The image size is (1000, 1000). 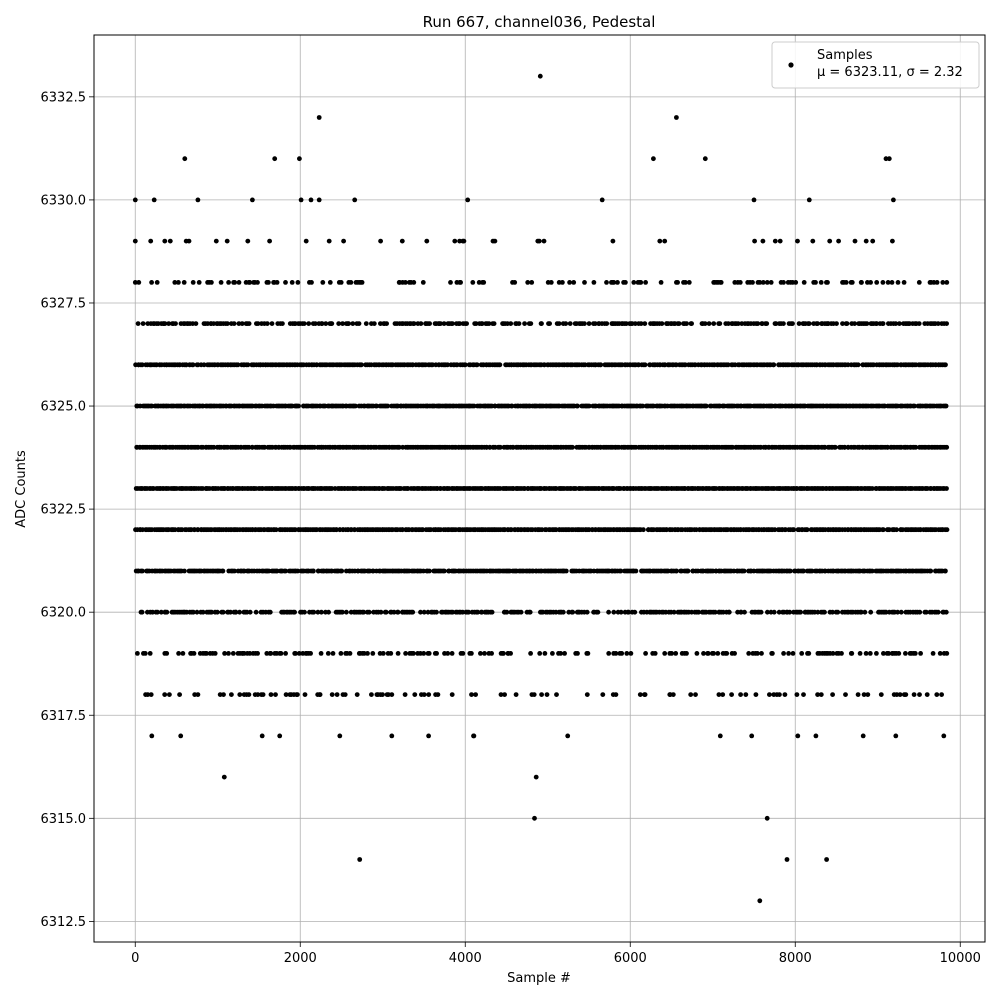 I want to click on y-tick-label: 6332.5, so click(x=64, y=97).